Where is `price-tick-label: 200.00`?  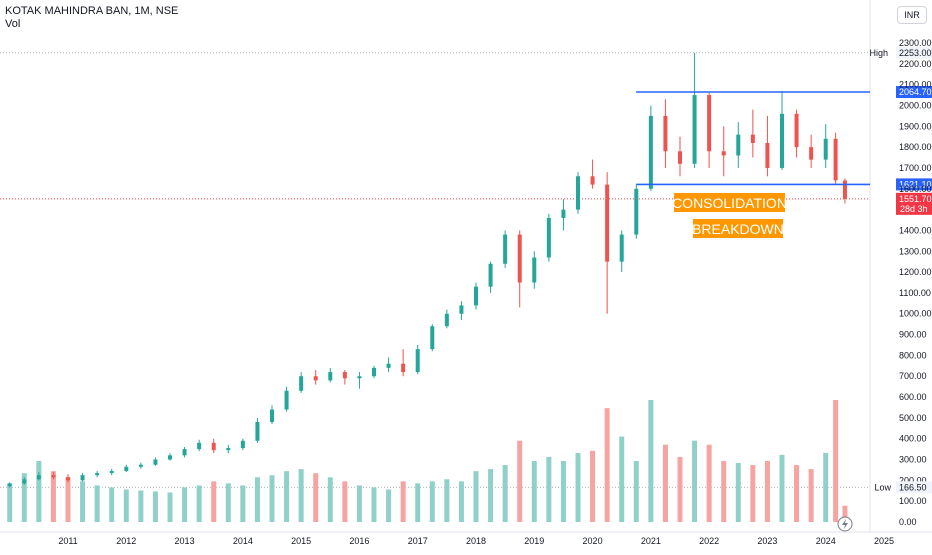 price-tick-label: 200.00 is located at coordinates (913, 480).